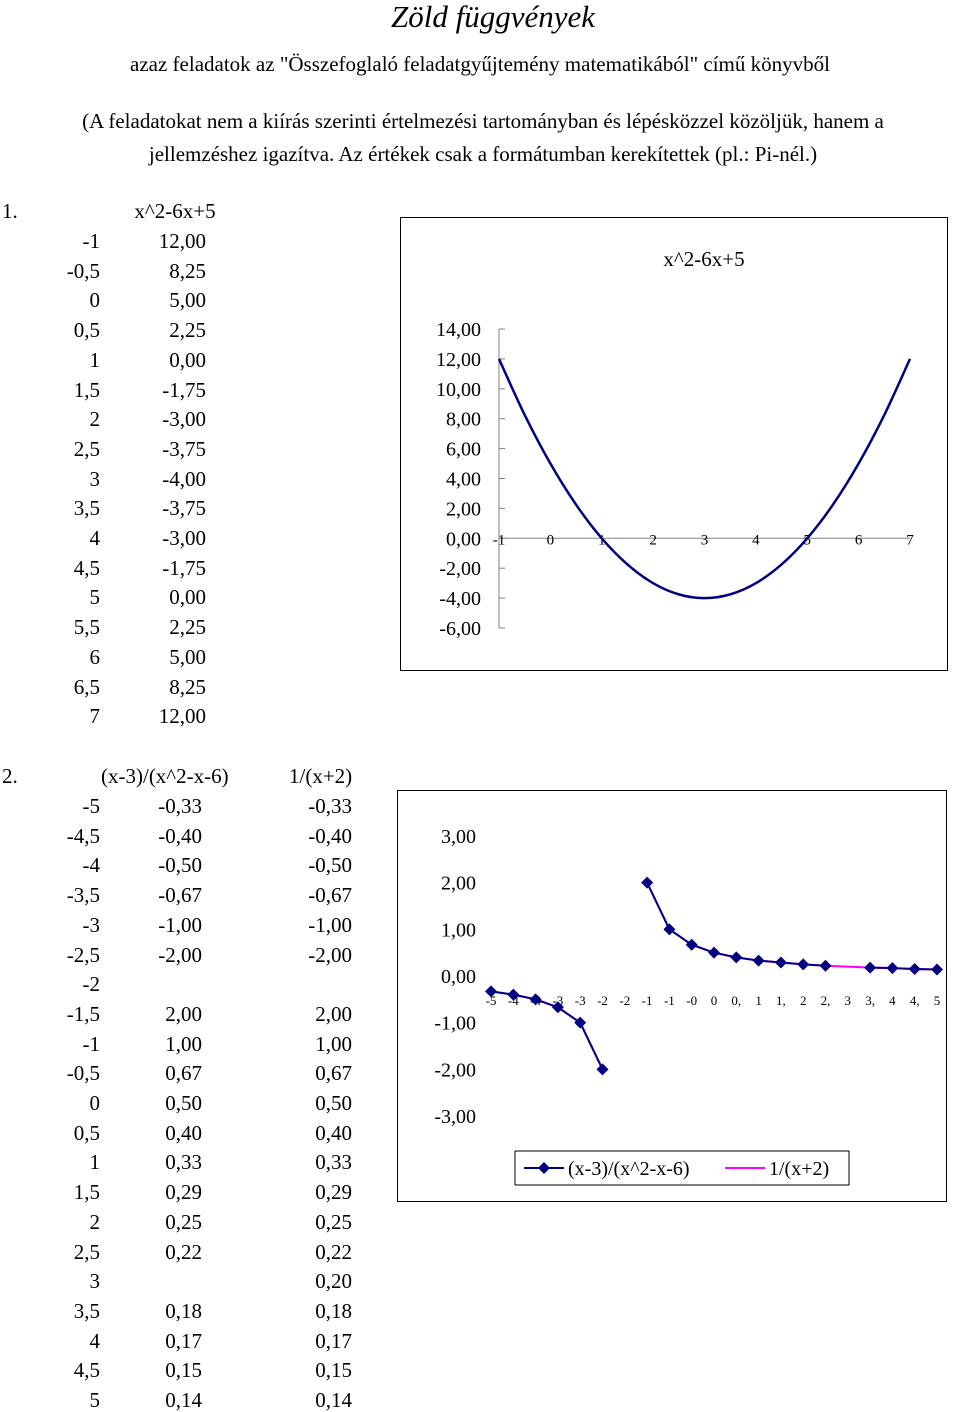 The width and height of the screenshot is (960, 1412). What do you see at coordinates (95, 597) in the screenshot?
I see `task1-x-cell: 5` at bounding box center [95, 597].